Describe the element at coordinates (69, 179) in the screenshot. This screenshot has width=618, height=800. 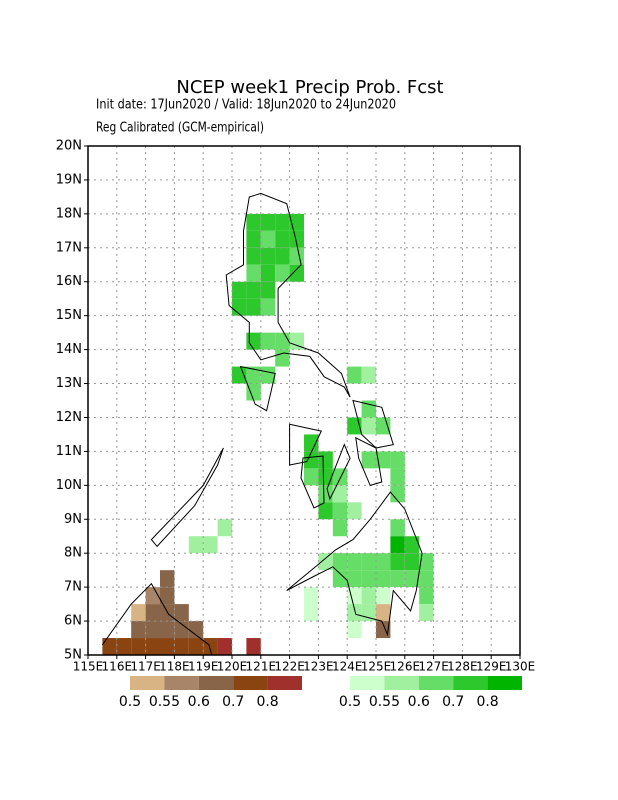
I see `y-tick-label: 19N` at that location.